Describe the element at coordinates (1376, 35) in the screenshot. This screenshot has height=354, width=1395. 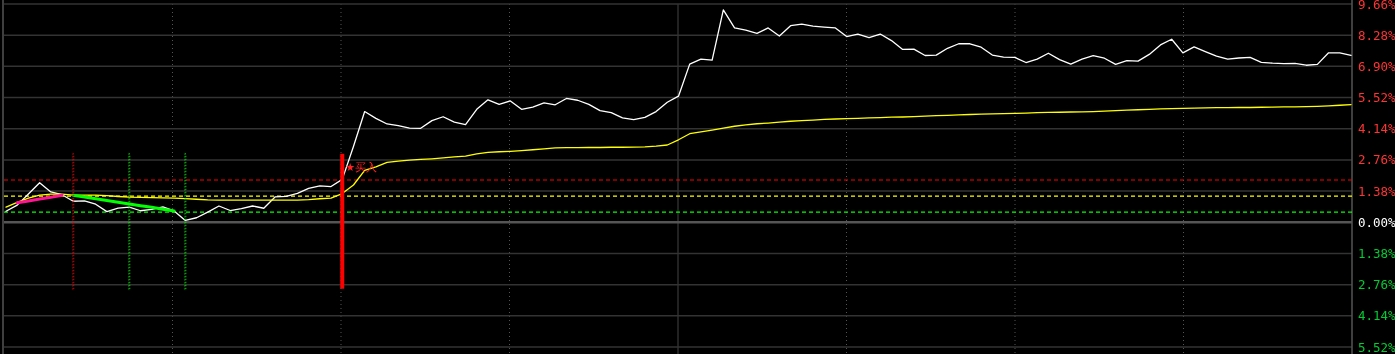
I see `y-tick-label: 8.28%` at that location.